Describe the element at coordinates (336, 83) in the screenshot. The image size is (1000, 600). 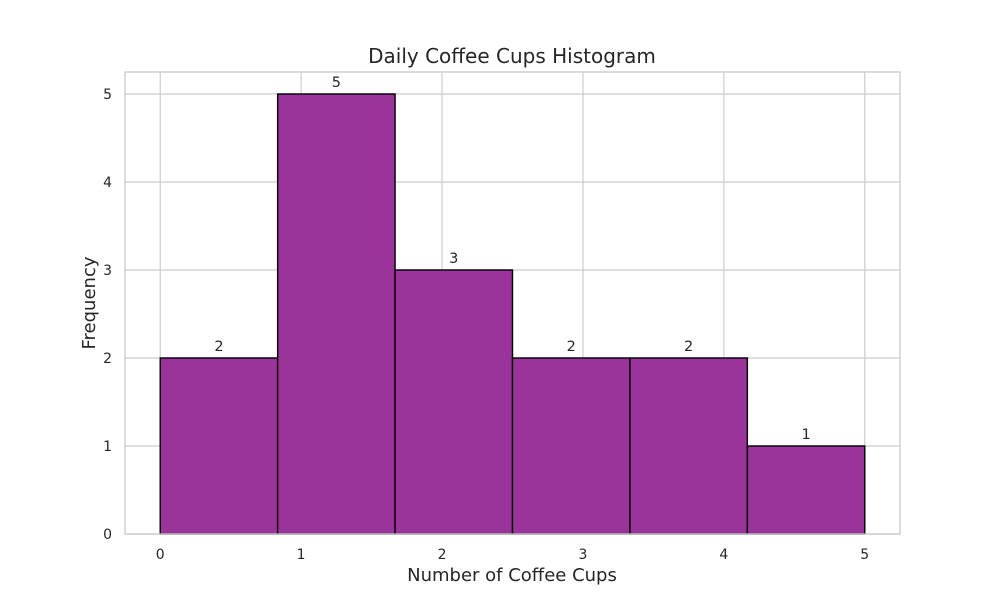
I see `bar-value-label: 5` at that location.